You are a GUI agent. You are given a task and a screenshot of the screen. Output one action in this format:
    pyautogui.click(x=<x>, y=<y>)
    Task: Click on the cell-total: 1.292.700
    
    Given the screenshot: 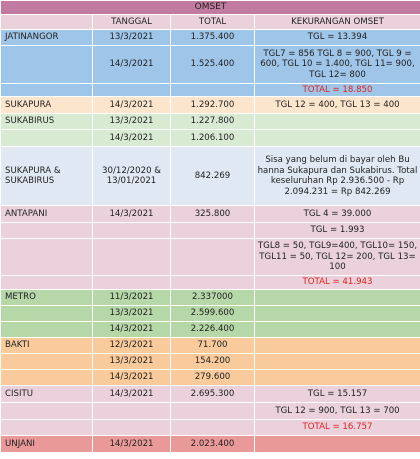 What is the action you would take?
    pyautogui.click(x=212, y=105)
    